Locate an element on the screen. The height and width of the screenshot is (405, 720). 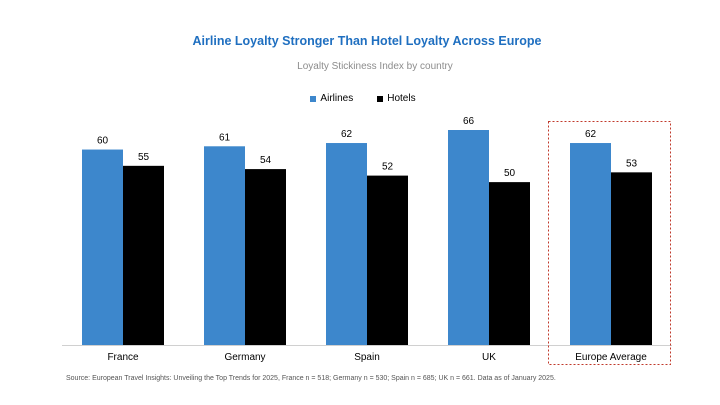
data-label-airlines-germany: 61 is located at coordinates (225, 137).